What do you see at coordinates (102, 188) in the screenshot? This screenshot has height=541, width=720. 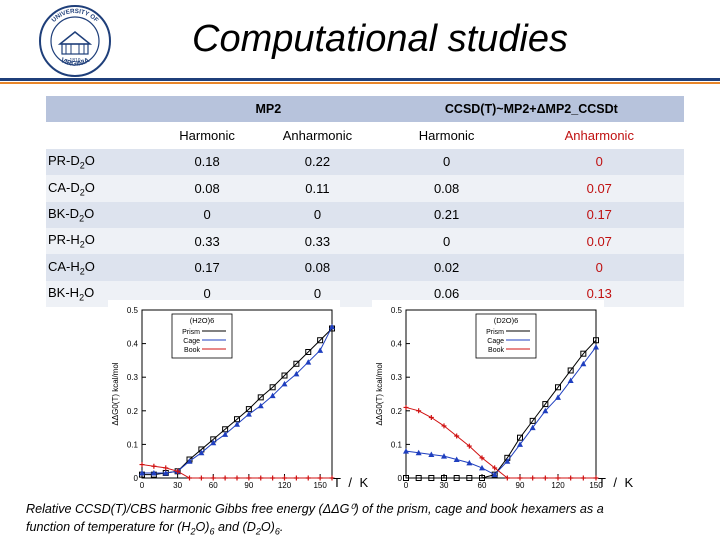 I see `row-label: CA-D2O` at bounding box center [102, 188].